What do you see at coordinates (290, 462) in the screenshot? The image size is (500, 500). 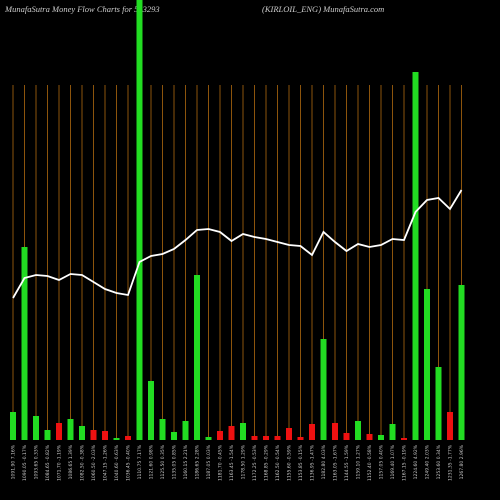 I see `x-tick-label: 1155.60 -0.59%` at bounding box center [290, 462].